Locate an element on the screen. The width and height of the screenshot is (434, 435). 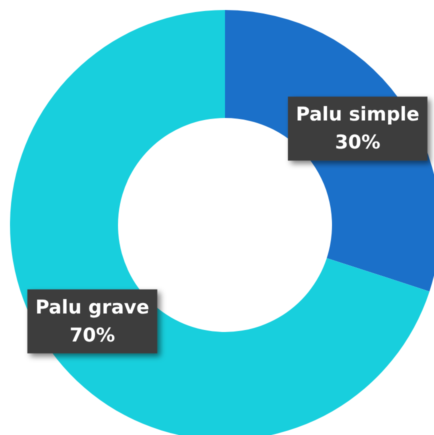
slice-label: Palu simple is located at coordinates (358, 115).